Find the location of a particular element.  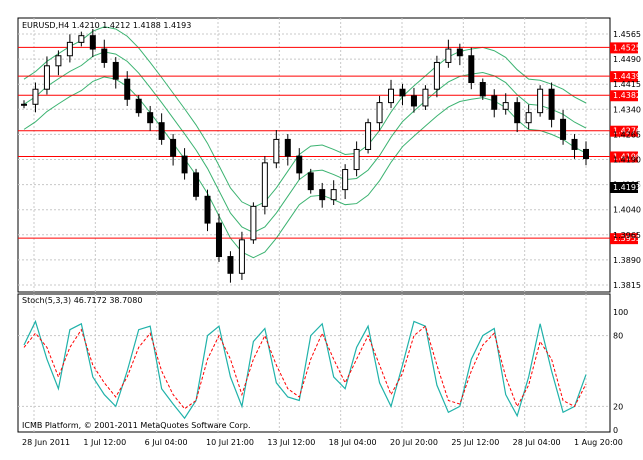

price-tick-label: 1.4565 is located at coordinates (627, 34).